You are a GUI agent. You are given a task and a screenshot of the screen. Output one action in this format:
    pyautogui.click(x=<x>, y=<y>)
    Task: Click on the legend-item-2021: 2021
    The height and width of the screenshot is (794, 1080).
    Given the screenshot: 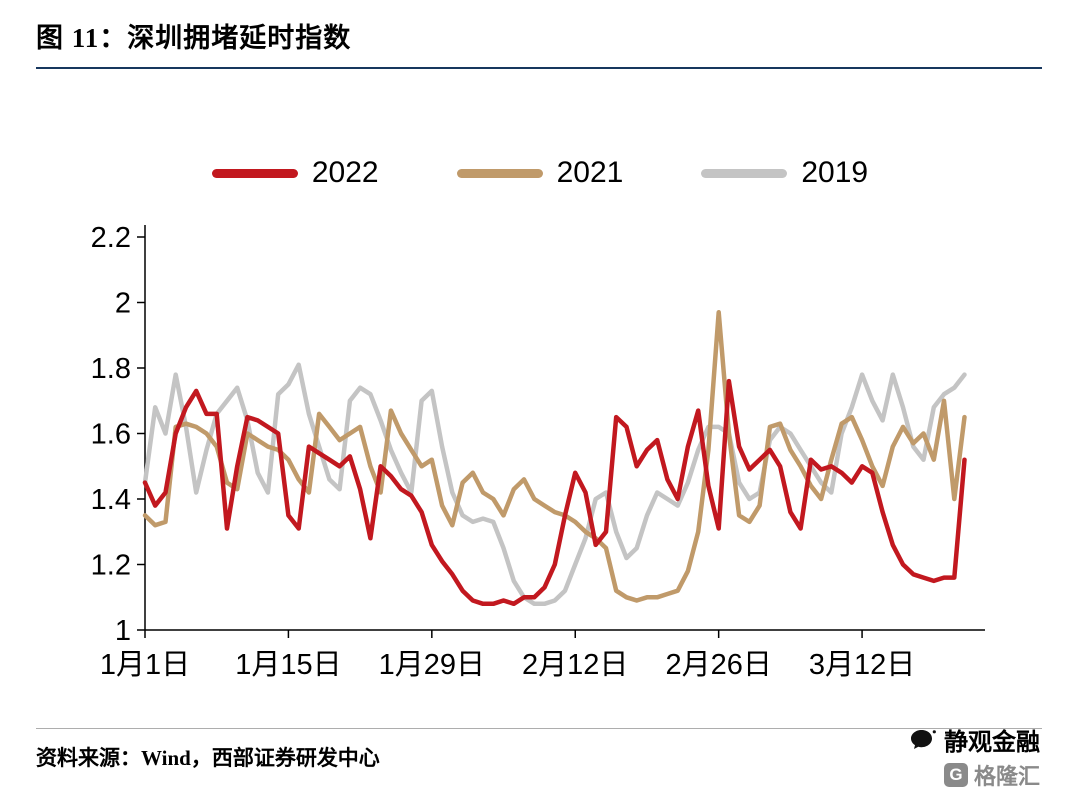 What is the action you would take?
    pyautogui.click(x=540, y=173)
    